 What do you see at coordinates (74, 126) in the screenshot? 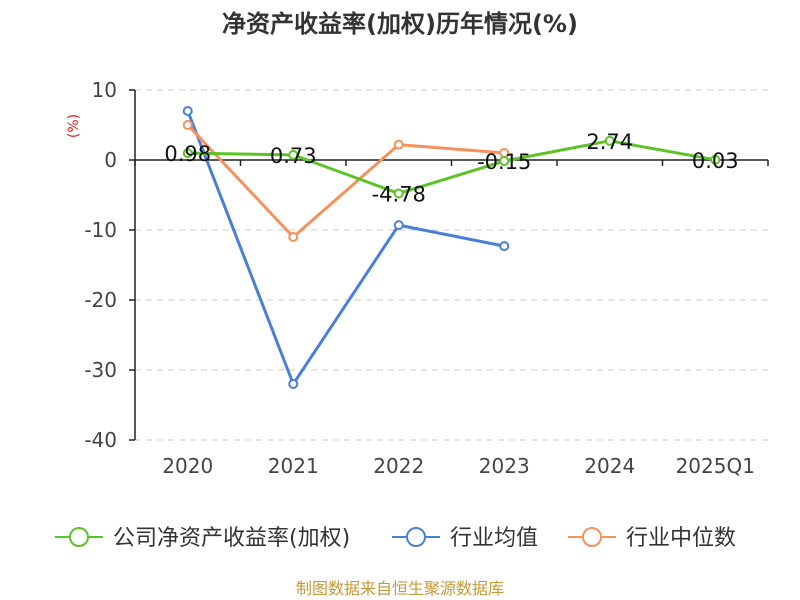
I see `y-axis-unit: (%)` at bounding box center [74, 126].